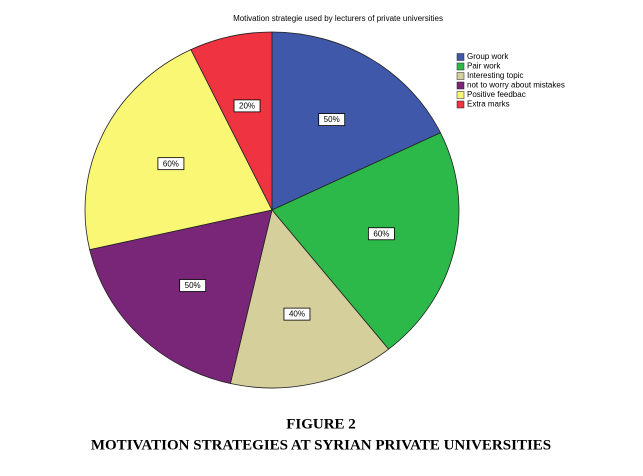  Describe the element at coordinates (516, 85) in the screenshot. I see `legend-label: not to worry about mistakes` at that location.